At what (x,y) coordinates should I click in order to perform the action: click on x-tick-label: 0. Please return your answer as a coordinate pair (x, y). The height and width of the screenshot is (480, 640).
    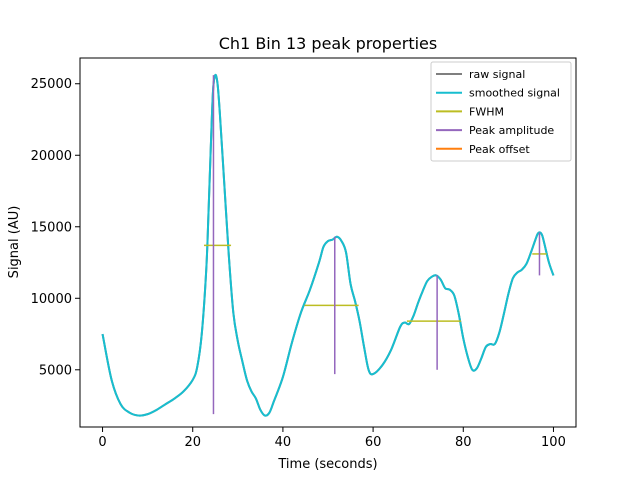
    Looking at the image, I should click on (102, 442).